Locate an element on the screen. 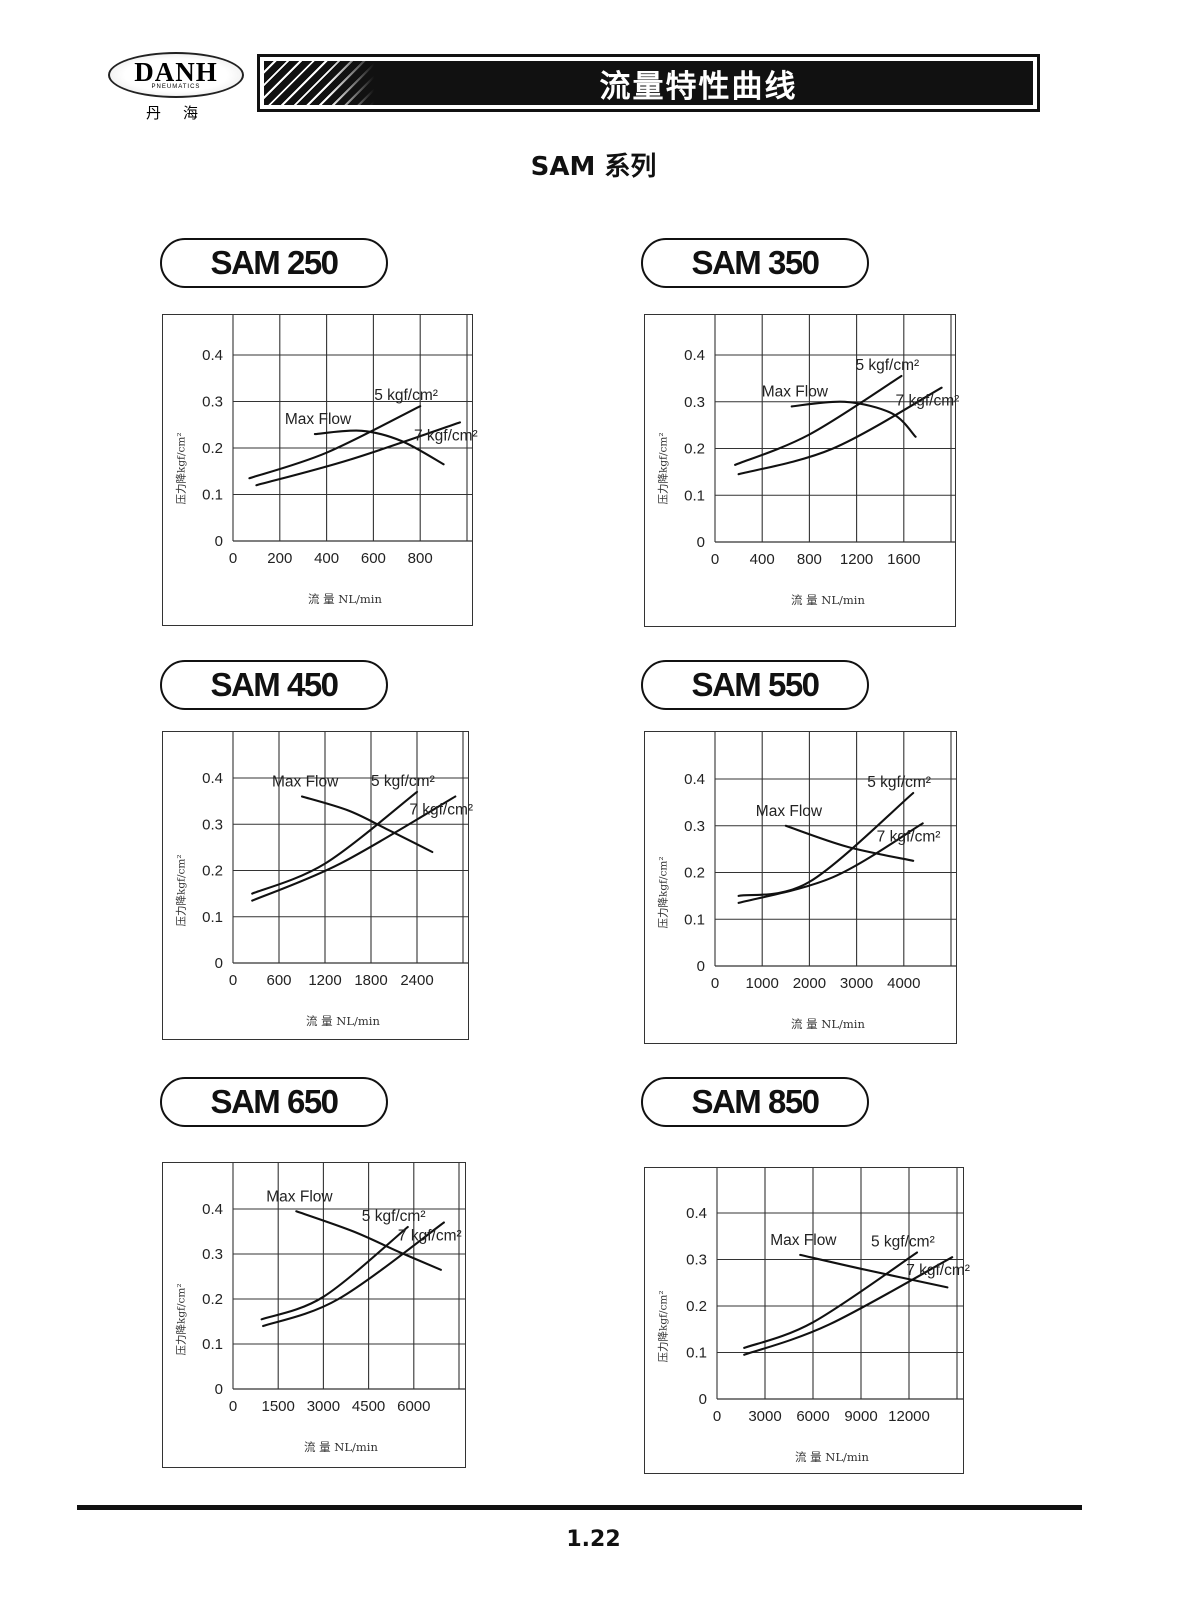 This screenshot has width=1187, height=1600. x-tick-label: 1000 is located at coordinates (762, 983).